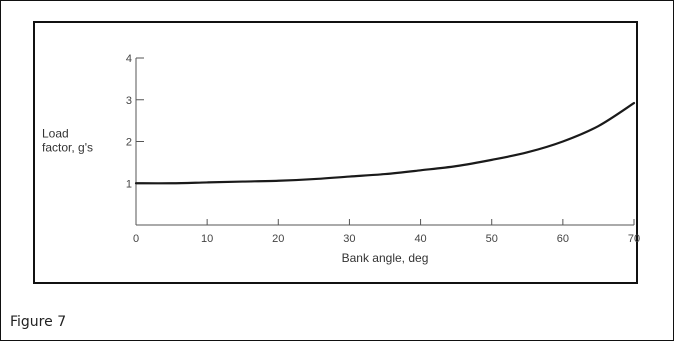 The width and height of the screenshot is (674, 341). What do you see at coordinates (207, 239) in the screenshot?
I see `x-tick-label-10: 10` at bounding box center [207, 239].